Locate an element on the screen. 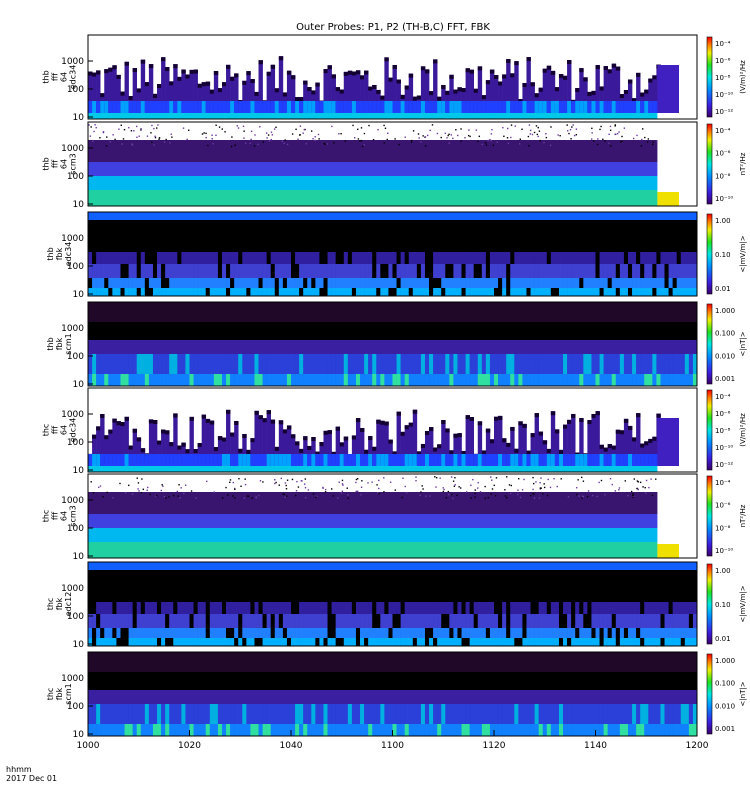 Image resolution: width=750 pixels, height=804 pixels. panel-label-line: fff is located at coordinates (55, 164).